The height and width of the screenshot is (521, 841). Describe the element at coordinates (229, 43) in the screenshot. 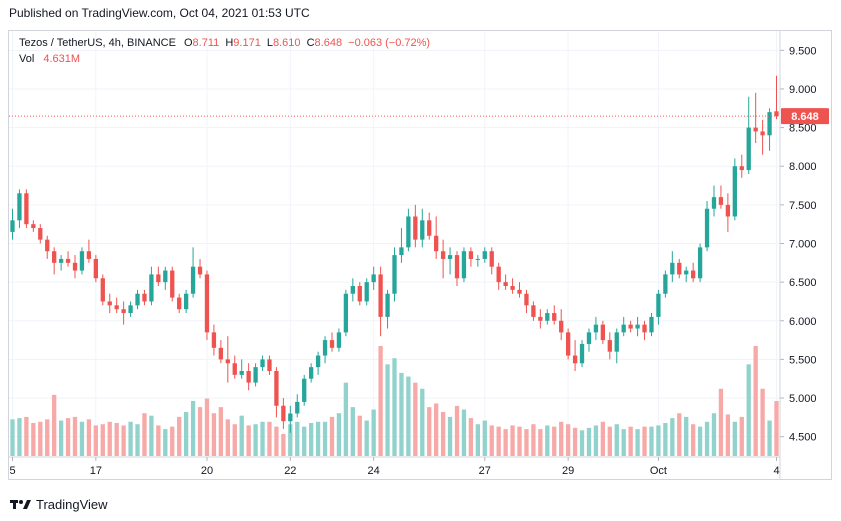

I see `high-label: H` at that location.